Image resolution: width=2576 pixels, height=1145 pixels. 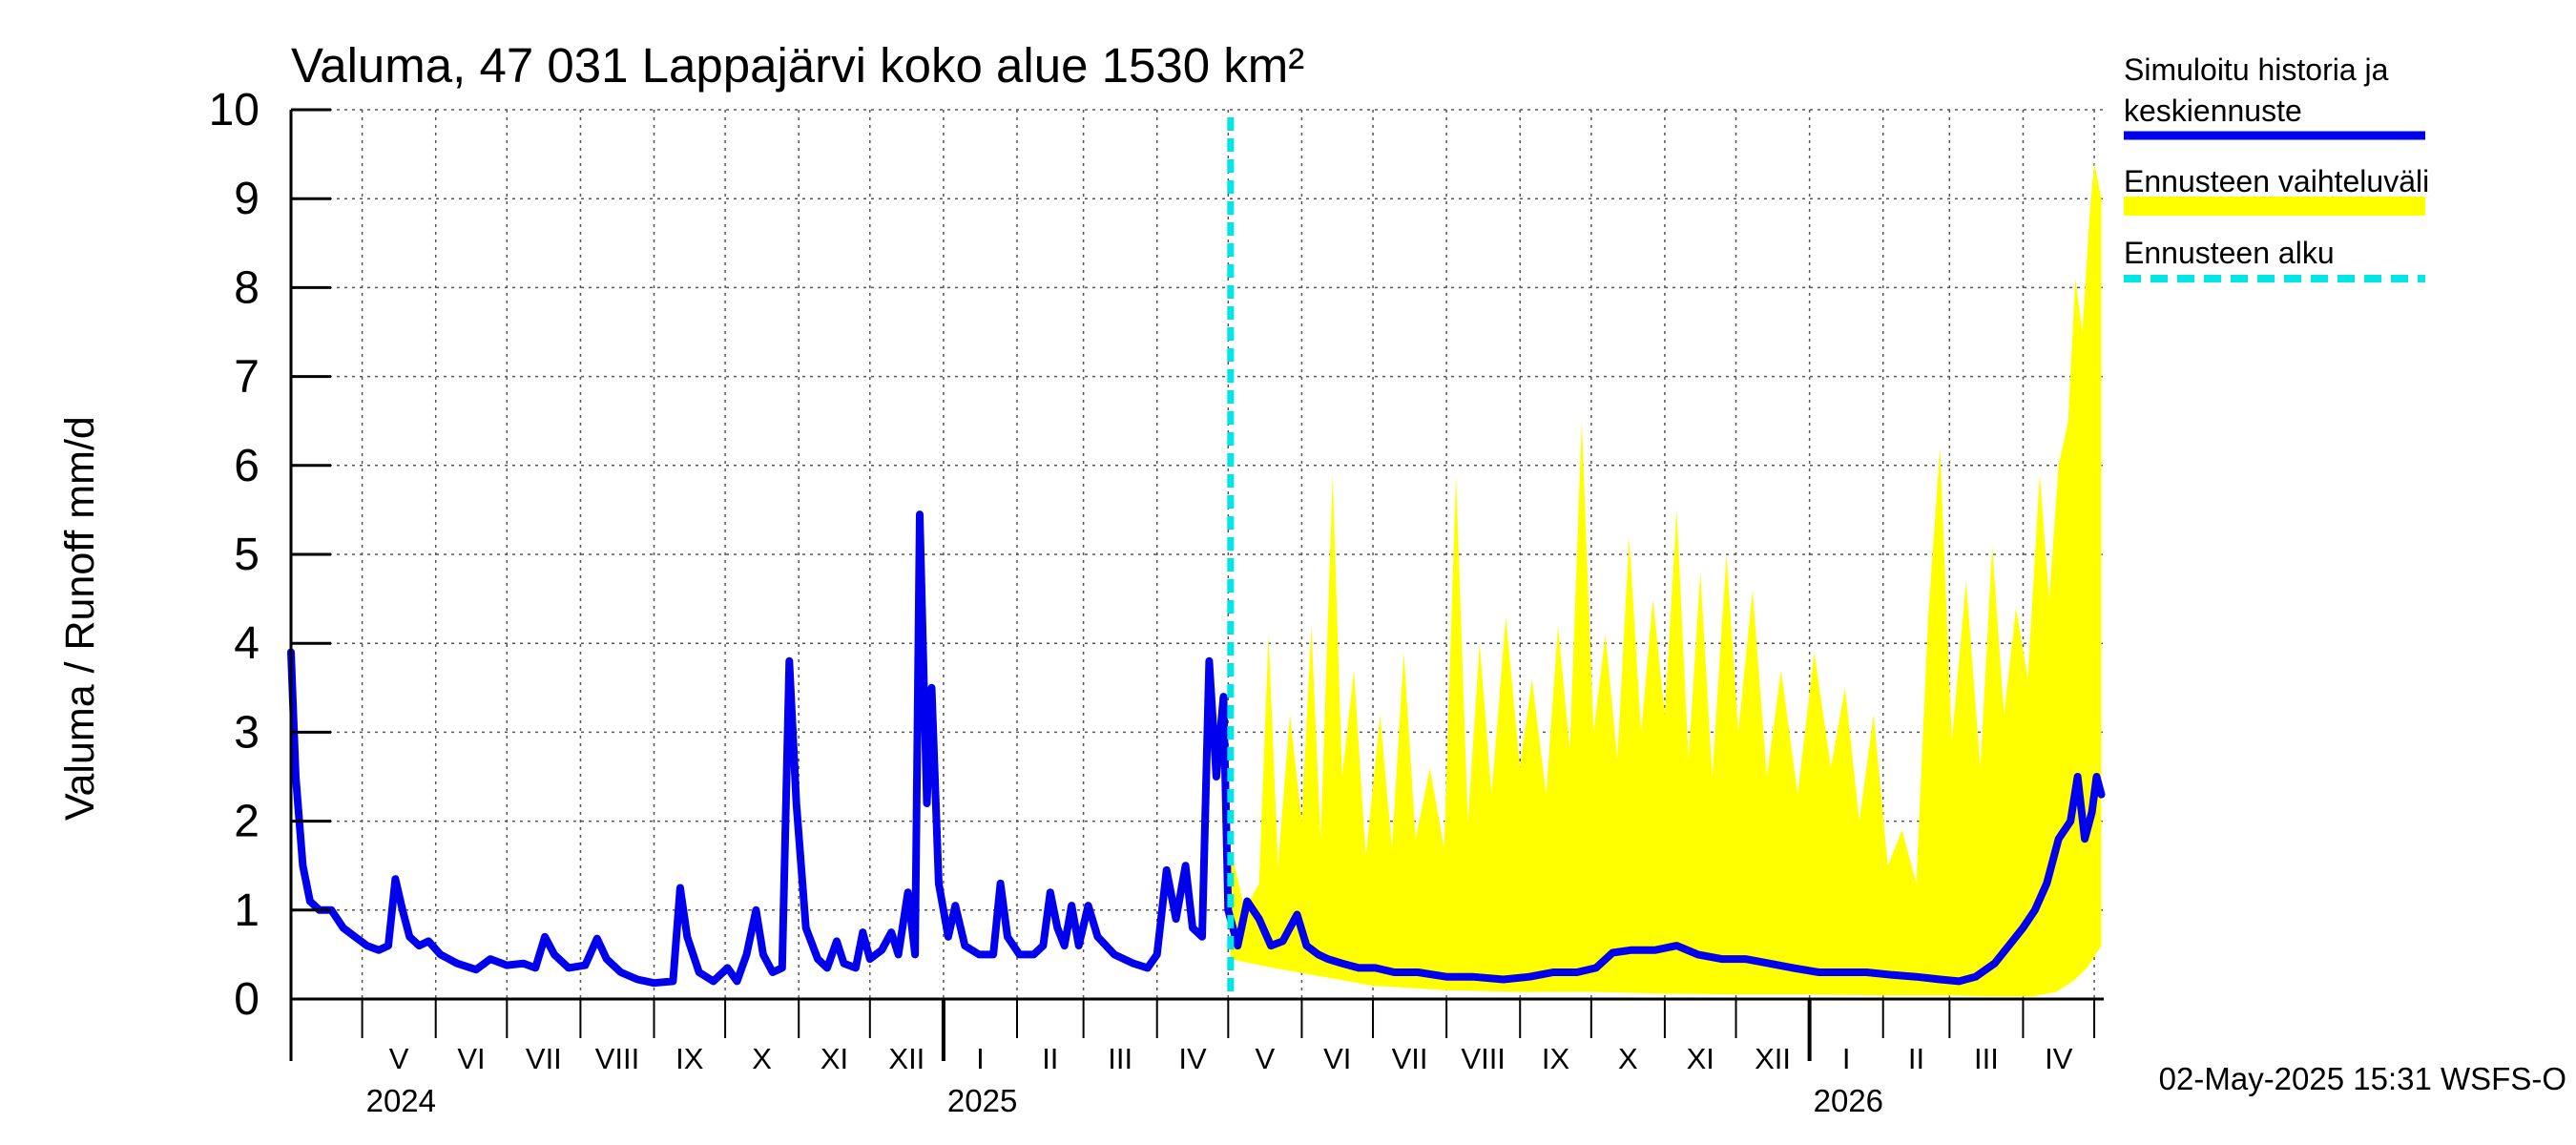 I want to click on legend-label-forecast-start: Ennusteen alku, so click(x=2229, y=253).